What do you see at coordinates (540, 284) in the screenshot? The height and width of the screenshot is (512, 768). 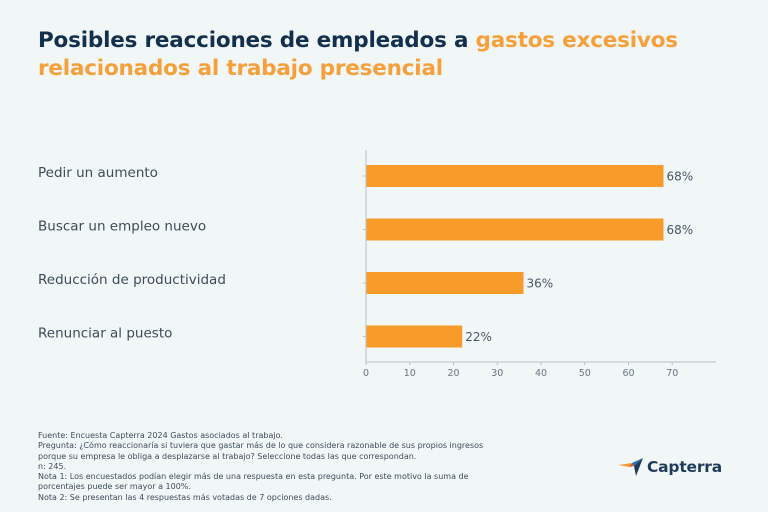 I see `value-label: 36%` at bounding box center [540, 284].